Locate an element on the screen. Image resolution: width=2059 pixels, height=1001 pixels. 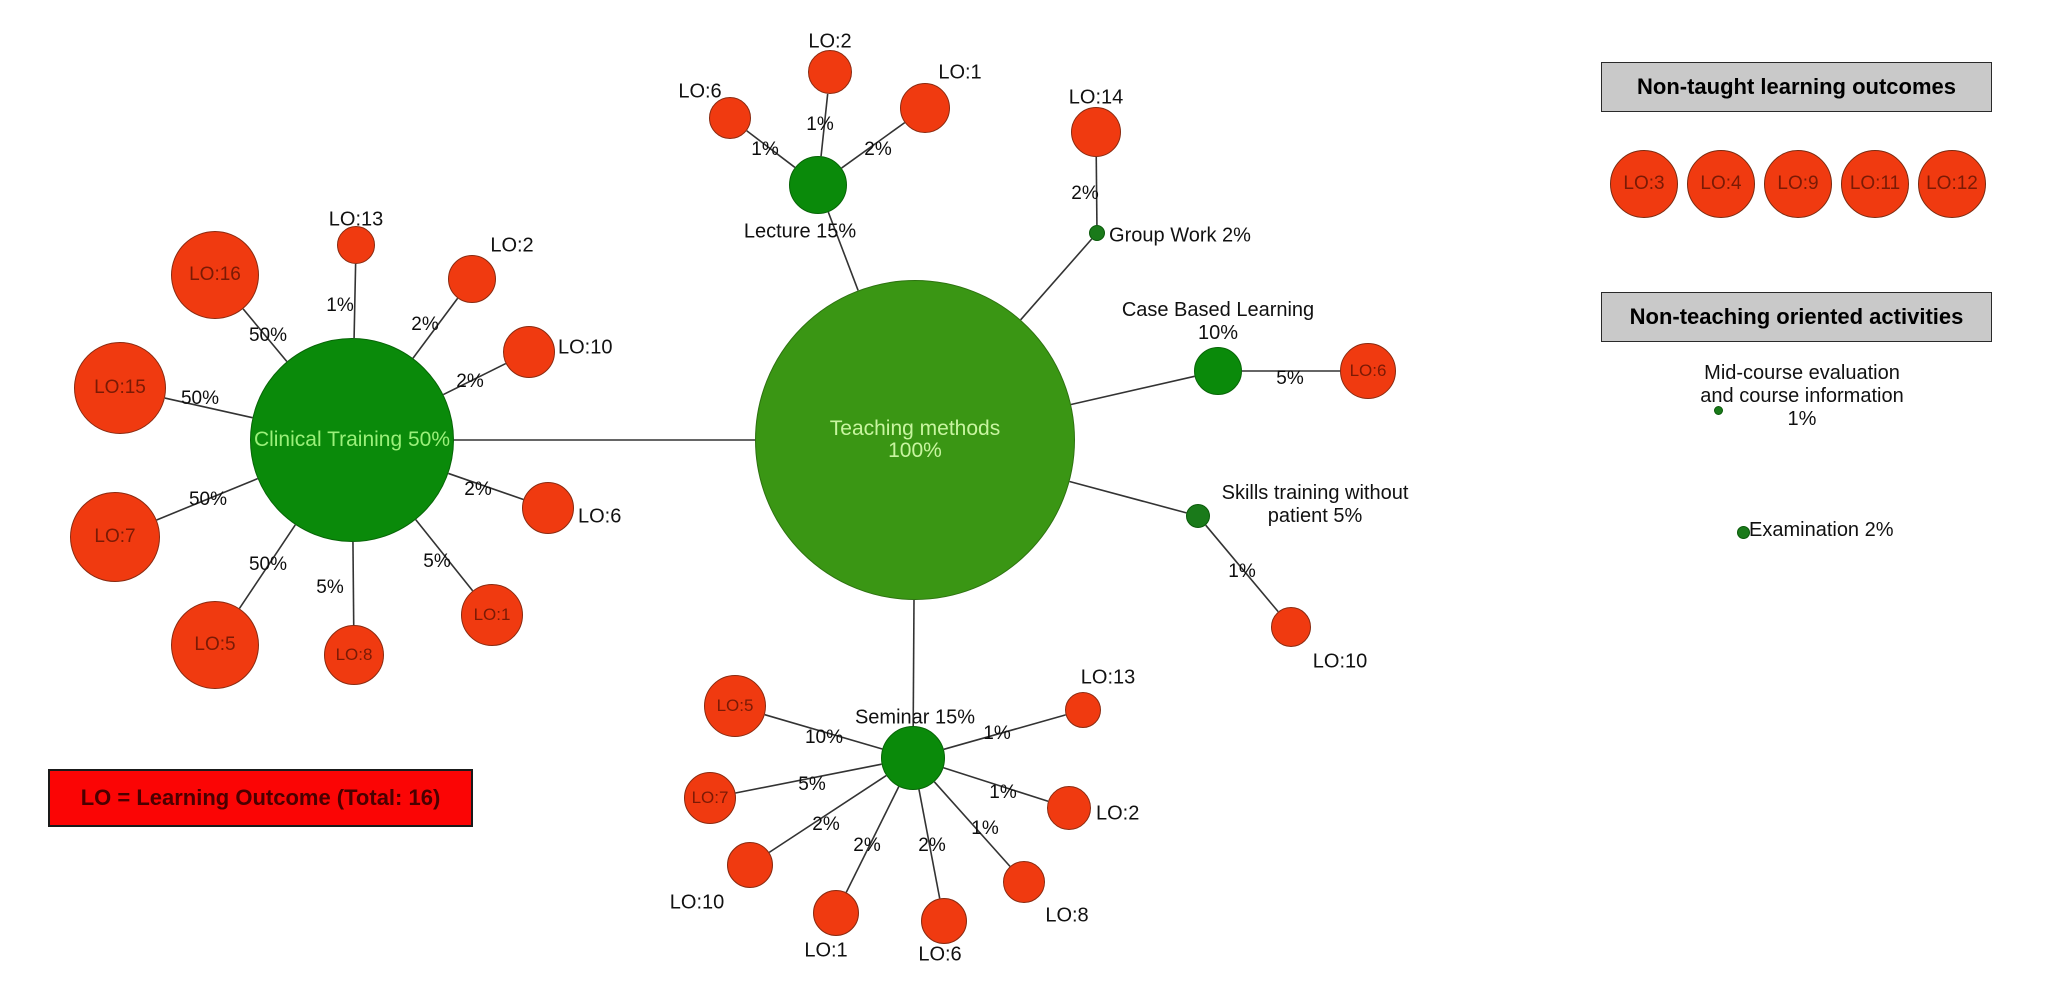
node-clinical-training-LO8-4-label: LO:8 is located at coordinates (354, 655).